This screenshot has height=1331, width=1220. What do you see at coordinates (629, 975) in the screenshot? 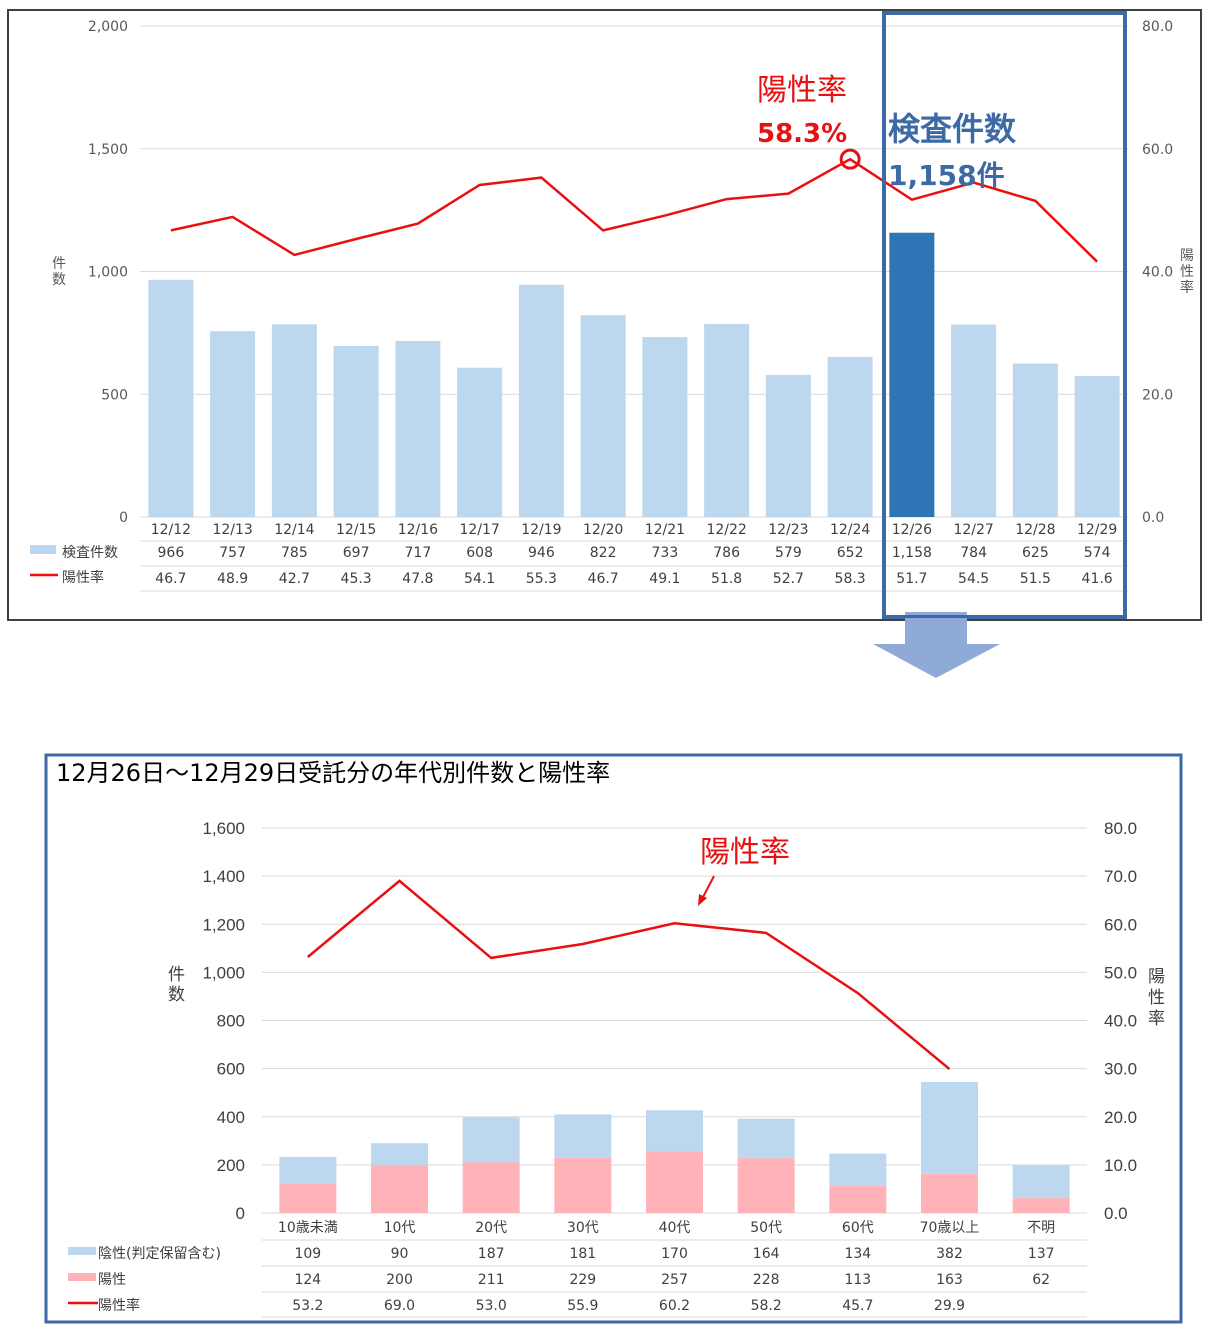
I see `bottom-rate-line` at bounding box center [629, 975].